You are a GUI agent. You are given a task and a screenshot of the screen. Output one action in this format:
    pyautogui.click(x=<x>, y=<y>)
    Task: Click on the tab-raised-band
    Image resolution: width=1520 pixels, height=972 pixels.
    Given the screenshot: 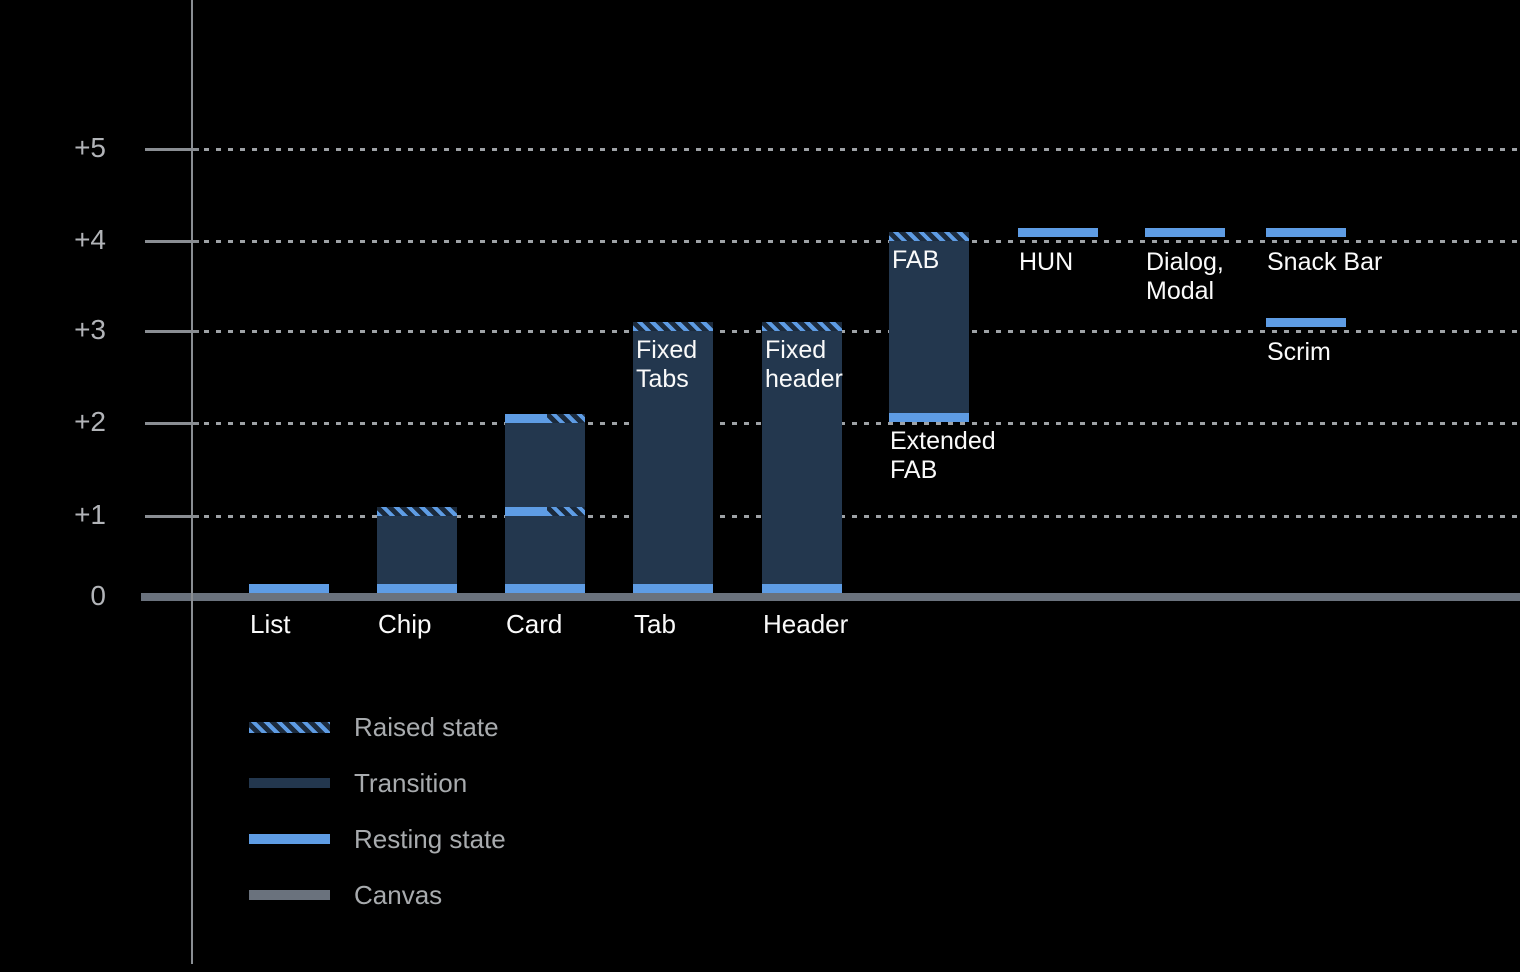 What is the action you would take?
    pyautogui.click(x=673, y=326)
    